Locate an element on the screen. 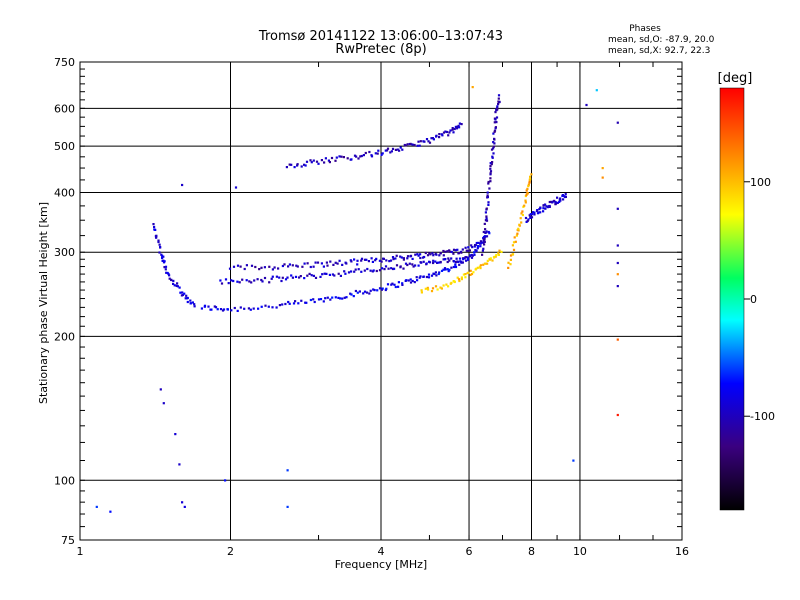 Image resolution: width=800 pixels, height=600 pixels. y-tick-label: 100 is located at coordinates (64, 480).